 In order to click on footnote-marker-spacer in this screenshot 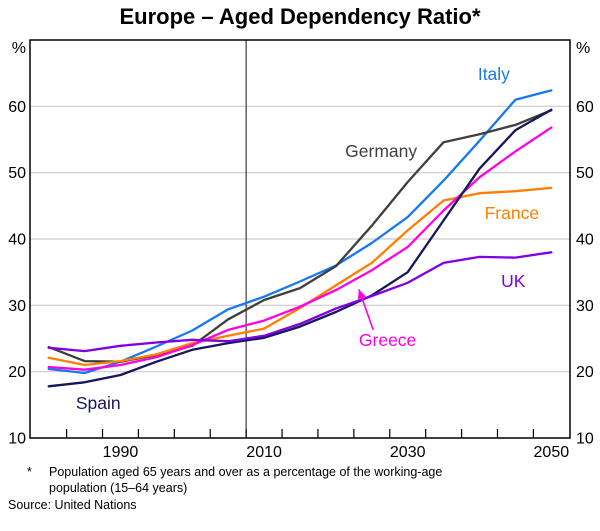, I will do `click(24, 488)`.